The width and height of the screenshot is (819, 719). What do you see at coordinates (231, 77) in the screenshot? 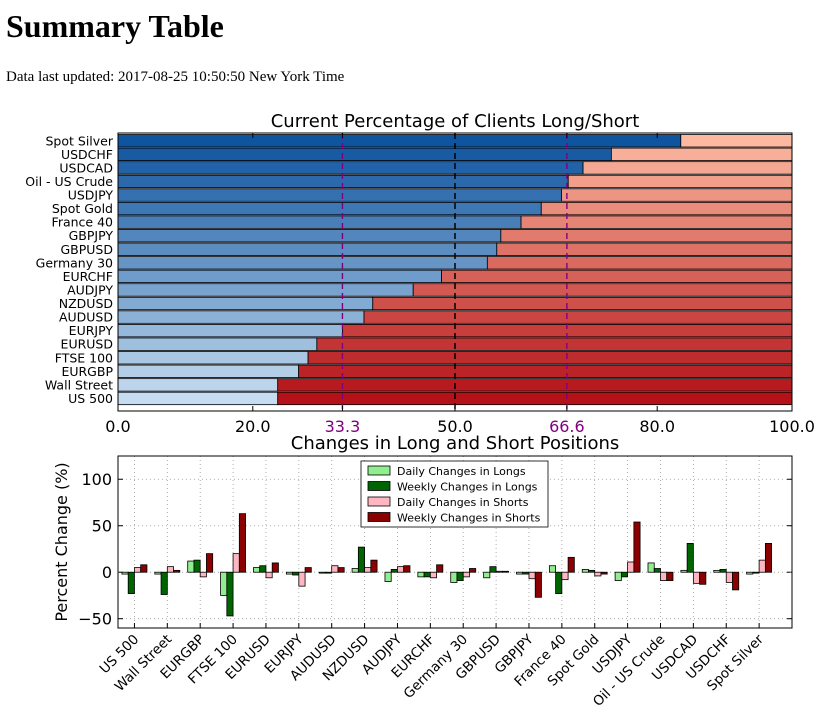
I see `last-updated-value: 2017-08-25 10:50:50 New York Time` at bounding box center [231, 77].